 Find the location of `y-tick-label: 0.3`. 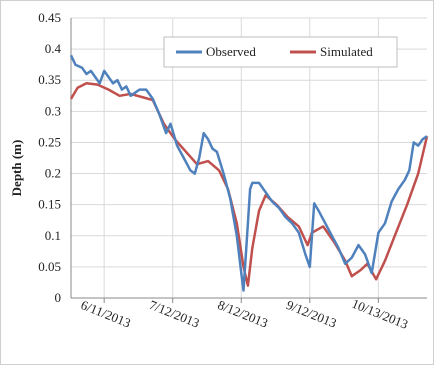

y-tick-label: 0.3 is located at coordinates (53, 110).